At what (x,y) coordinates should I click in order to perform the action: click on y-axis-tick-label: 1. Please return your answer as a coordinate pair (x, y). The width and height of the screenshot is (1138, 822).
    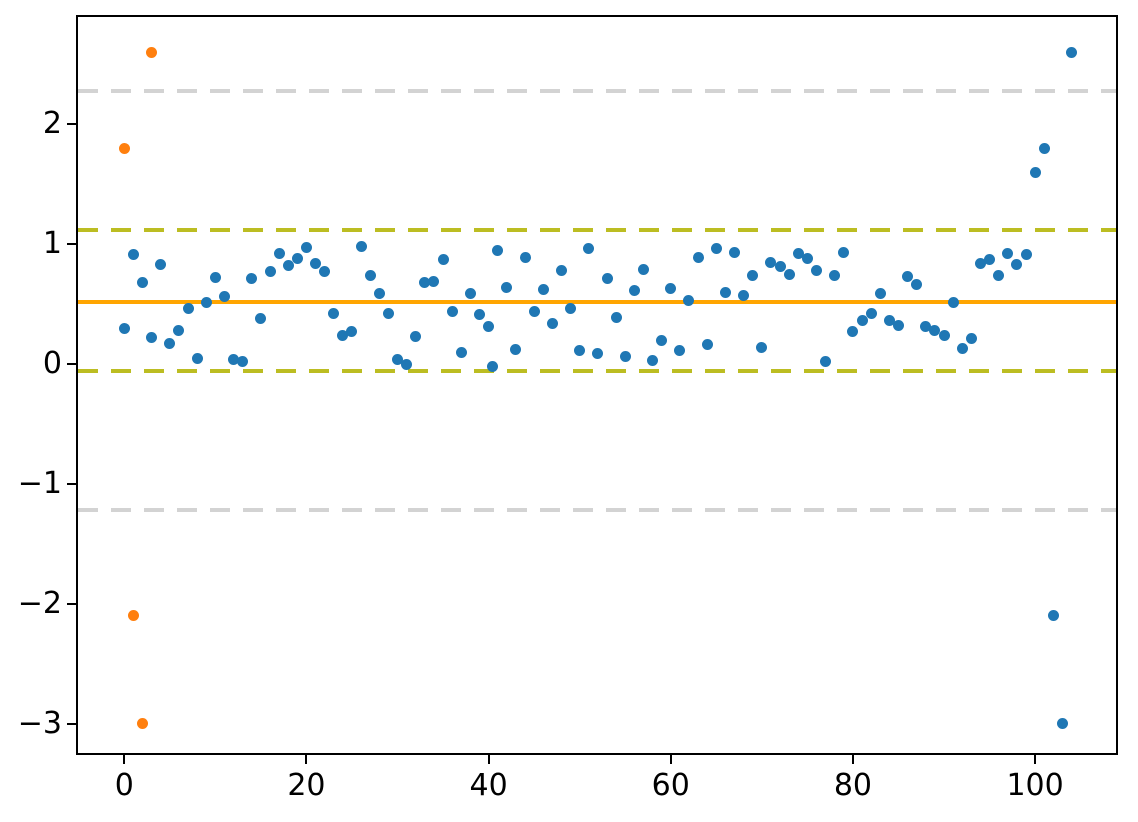
    Looking at the image, I should click on (52, 244).